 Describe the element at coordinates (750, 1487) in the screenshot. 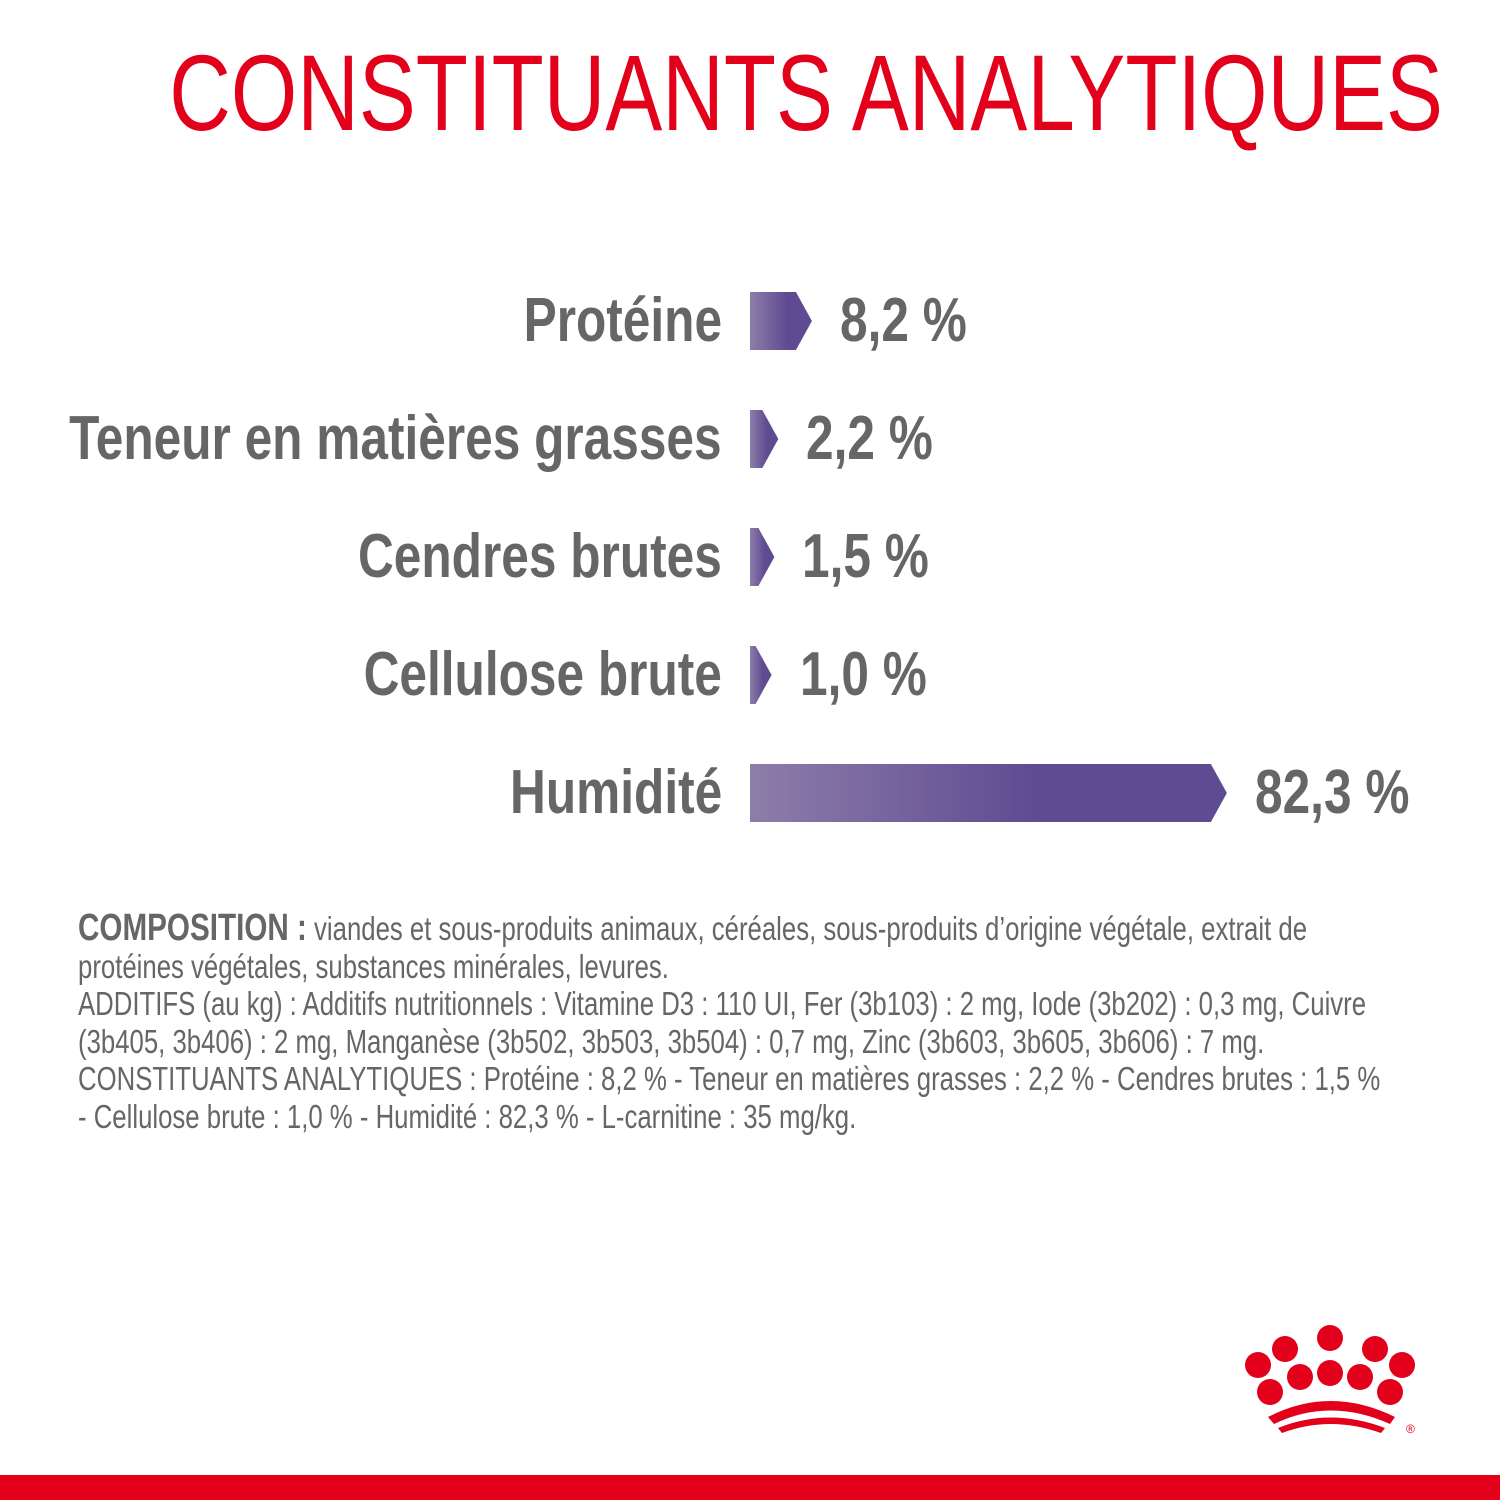

I see `footer-bar` at that location.